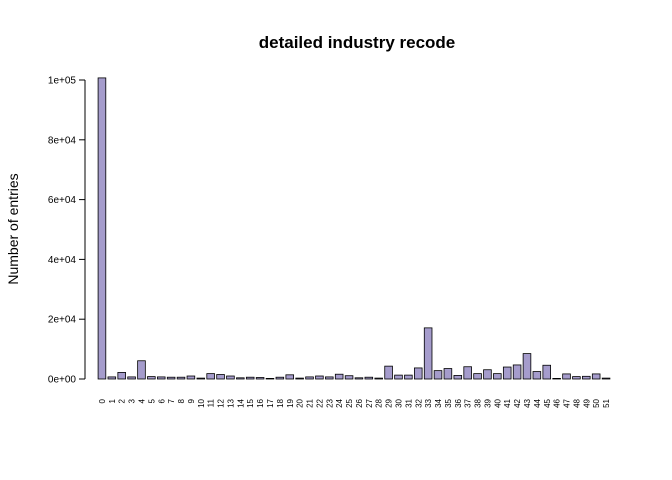 The height and width of the screenshot is (480, 672). What do you see at coordinates (132, 400) in the screenshot?
I see `x-tick-label: 3` at bounding box center [132, 400].